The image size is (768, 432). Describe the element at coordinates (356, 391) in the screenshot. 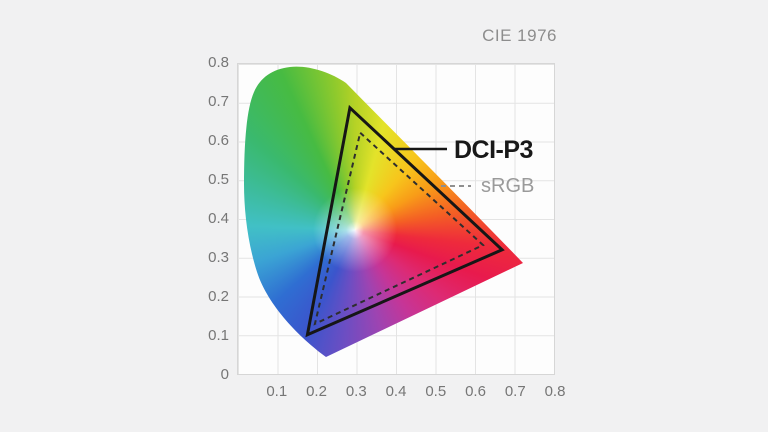

I see `x-tick-label: 0.3` at that location.